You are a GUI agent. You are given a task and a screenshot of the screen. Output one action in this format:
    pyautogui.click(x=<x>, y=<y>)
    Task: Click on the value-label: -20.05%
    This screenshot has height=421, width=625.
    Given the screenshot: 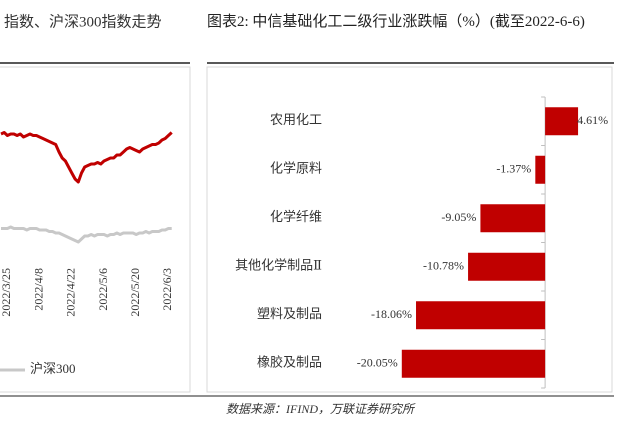 What is the action you would take?
    pyautogui.click(x=377, y=363)
    